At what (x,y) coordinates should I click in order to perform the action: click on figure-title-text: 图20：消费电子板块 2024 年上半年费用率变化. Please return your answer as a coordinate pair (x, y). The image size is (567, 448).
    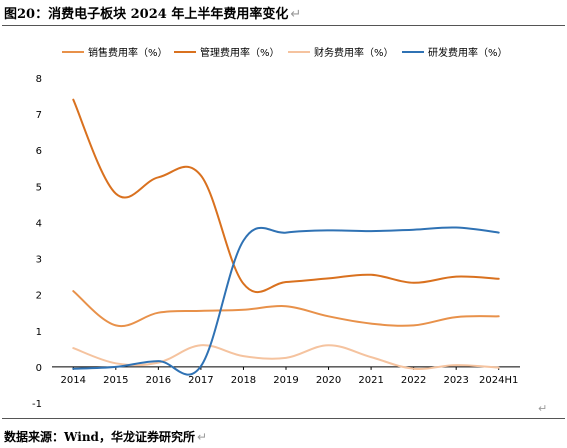
    Looking at the image, I should click on (146, 14).